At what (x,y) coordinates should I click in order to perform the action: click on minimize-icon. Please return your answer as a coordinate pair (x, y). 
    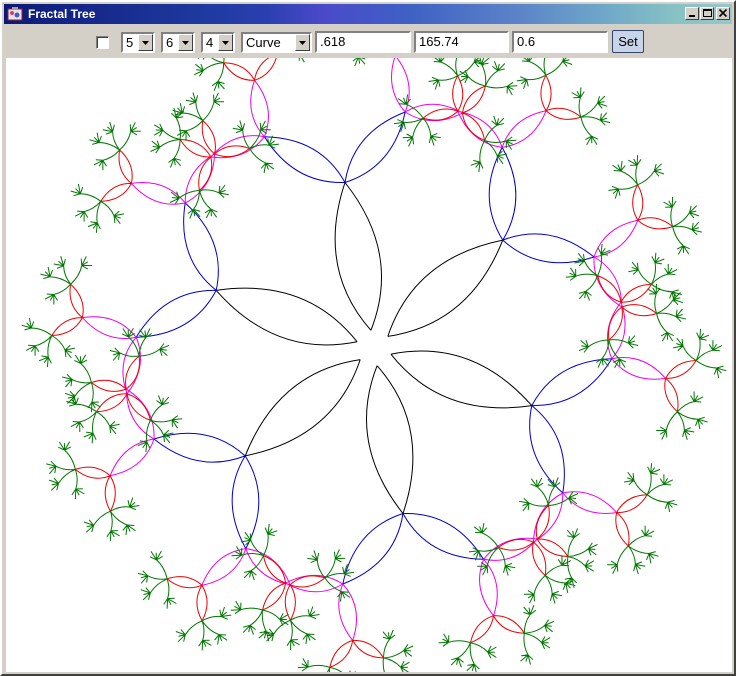
    Looking at the image, I should click on (692, 16).